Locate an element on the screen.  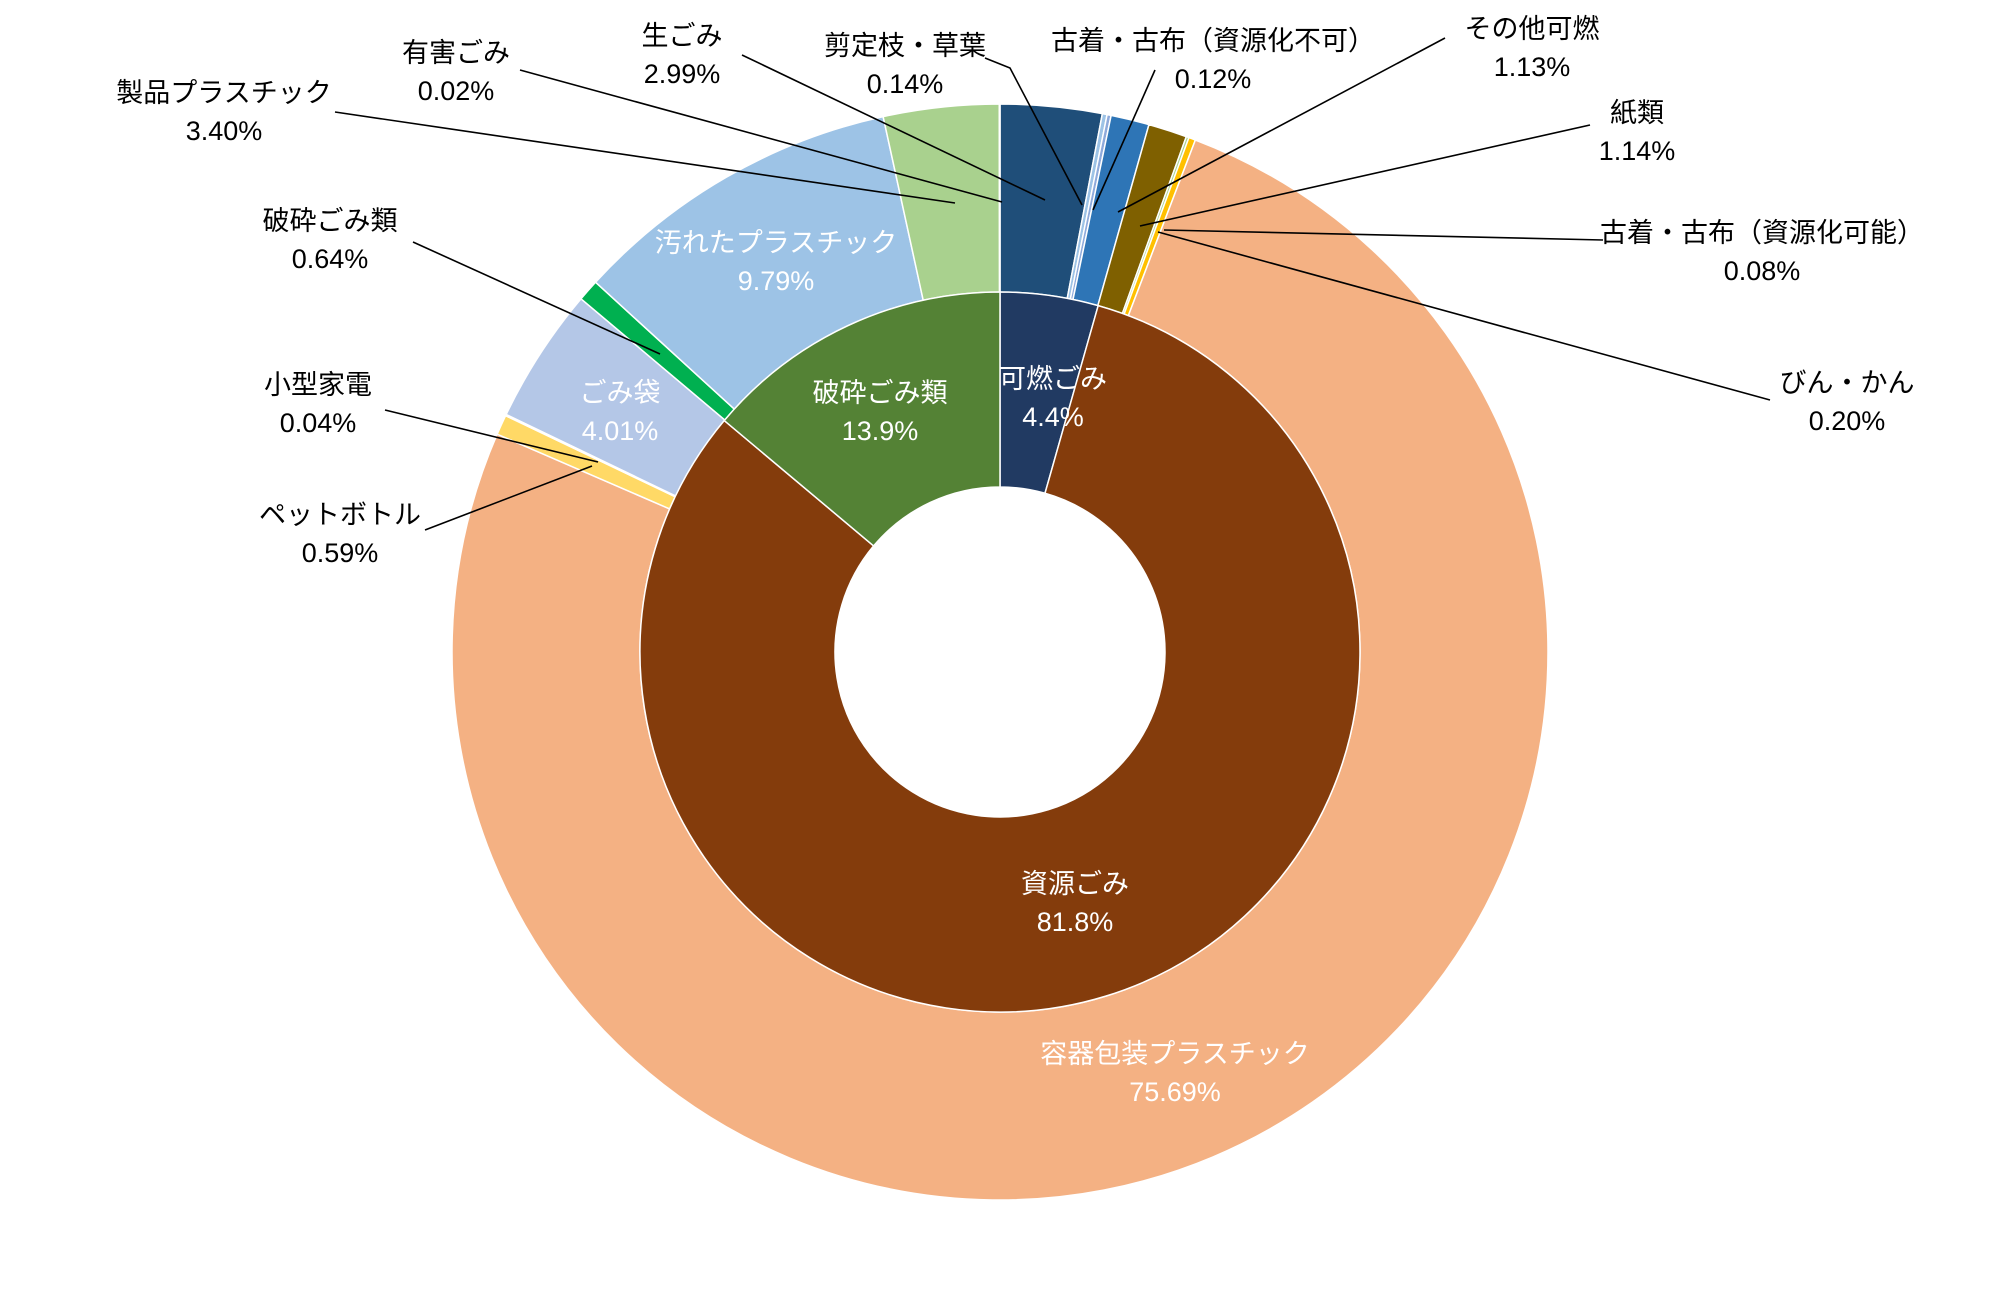
outer-label-value-4: 1.14% is located at coordinates (1637, 151).